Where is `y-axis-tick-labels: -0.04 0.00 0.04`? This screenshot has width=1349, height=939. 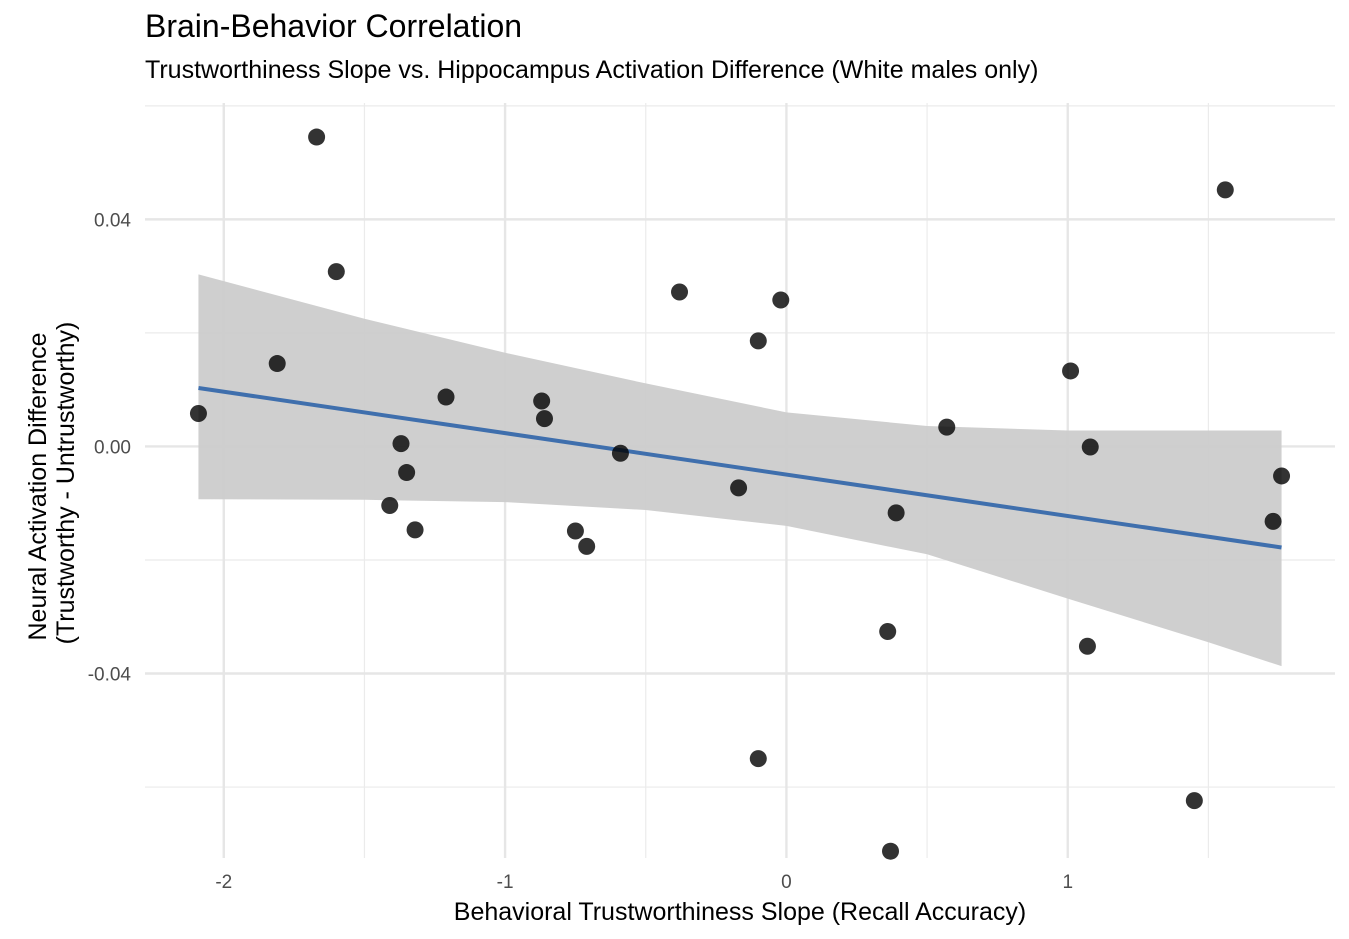
y-axis-tick-labels: -0.04 0.00 0.04 is located at coordinates (110, 447).